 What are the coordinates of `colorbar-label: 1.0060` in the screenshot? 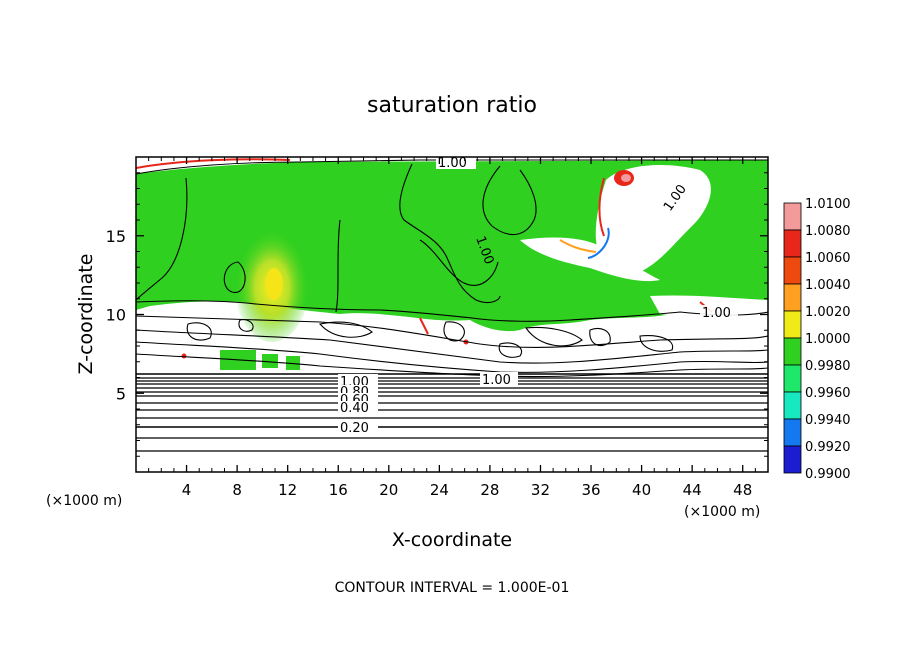 It's located at (828, 258).